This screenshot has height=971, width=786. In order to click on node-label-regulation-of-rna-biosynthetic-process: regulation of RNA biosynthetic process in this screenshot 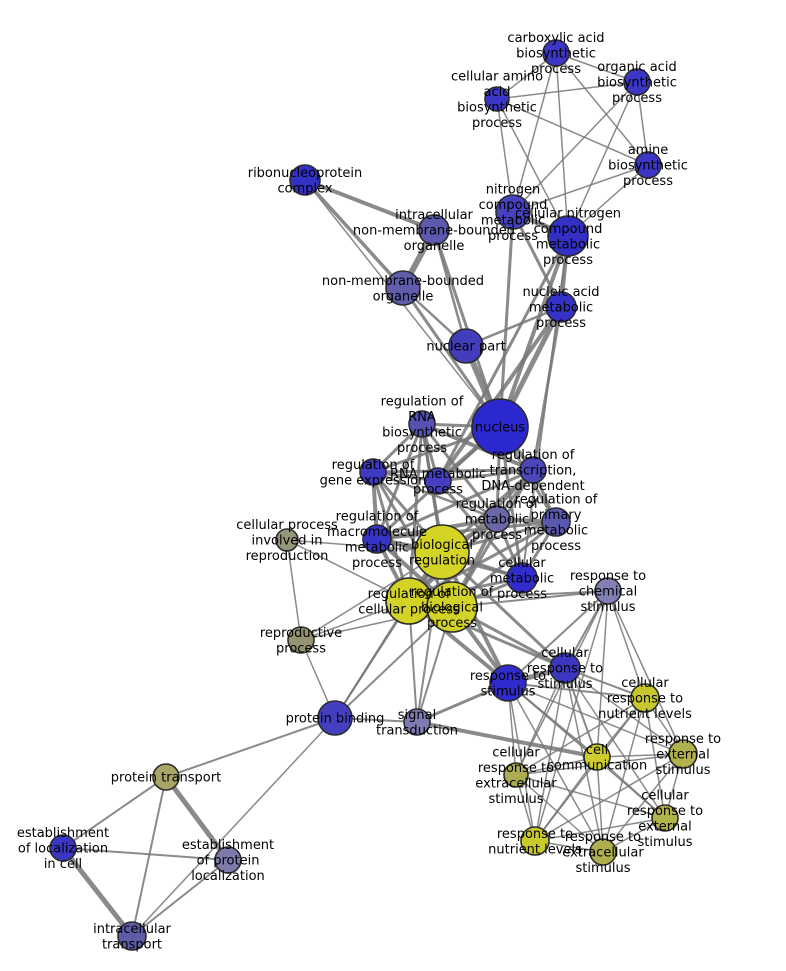, I will do `click(422, 425)`.